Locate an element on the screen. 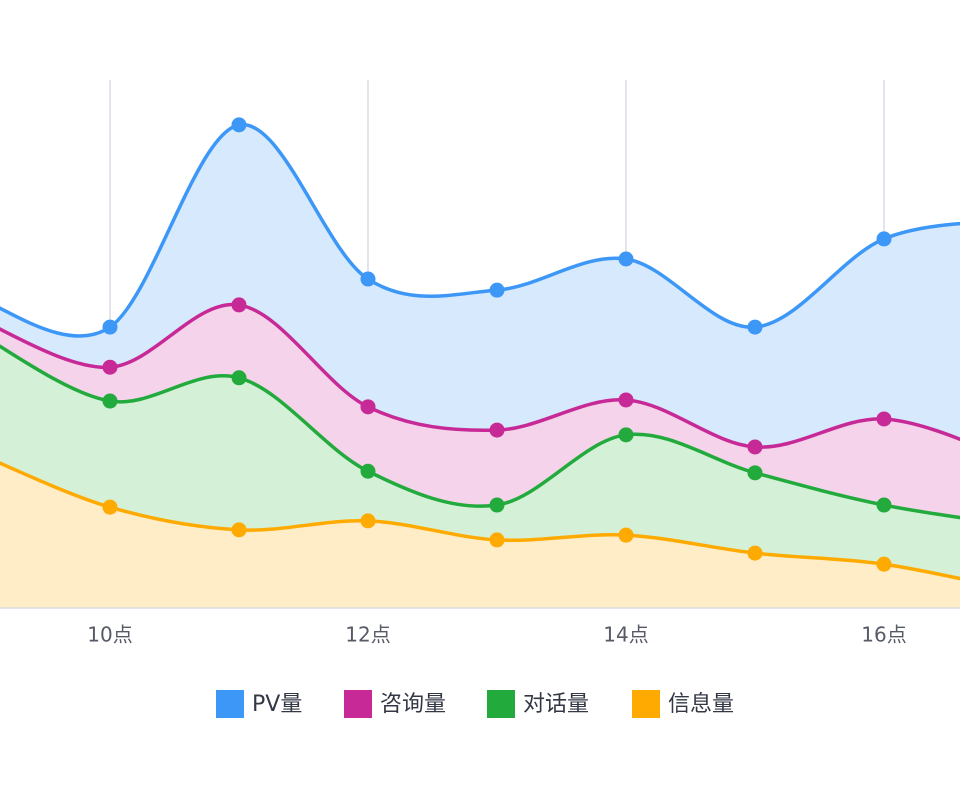 The image size is (960, 800). x-tick-label: 12点 is located at coordinates (367, 635).